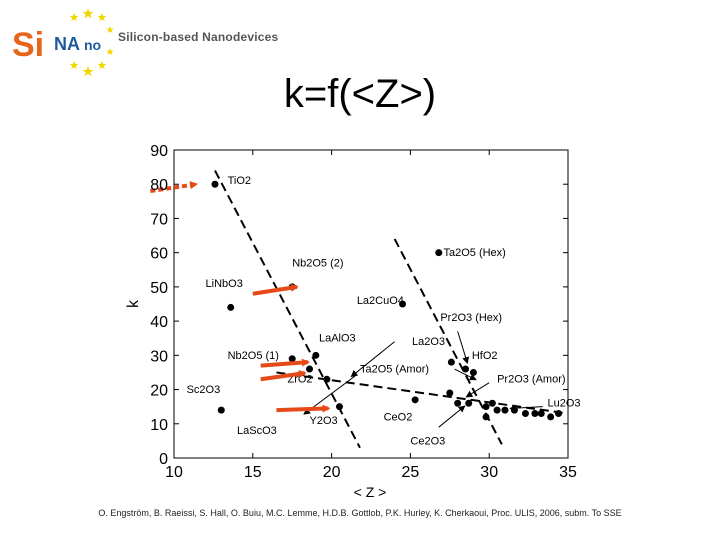 This screenshot has width=720, height=540. I want to click on y-tick-label: 30, so click(159, 356).